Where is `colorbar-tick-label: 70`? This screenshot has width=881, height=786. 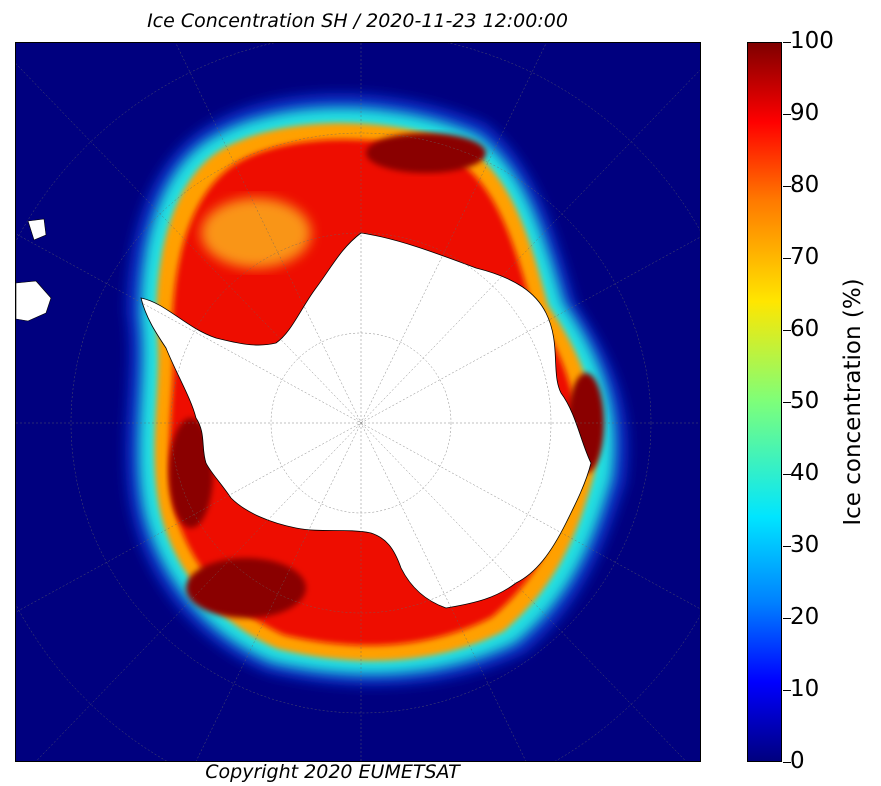 colorbar-tick-label: 70 is located at coordinates (805, 257).